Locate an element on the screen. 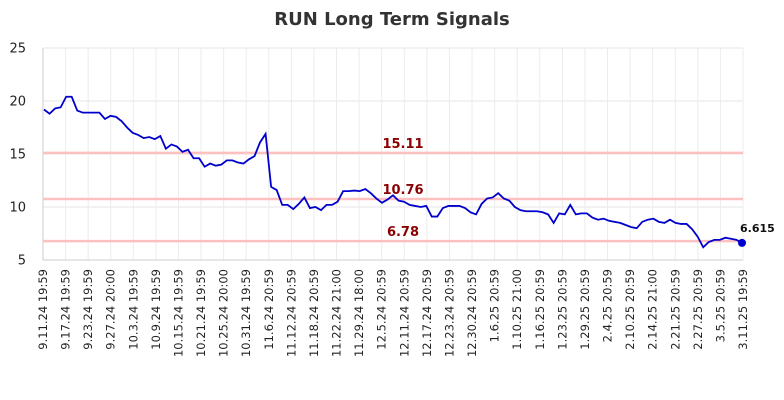 The image size is (784, 400). last-price-label: 6.615 is located at coordinates (757, 228).